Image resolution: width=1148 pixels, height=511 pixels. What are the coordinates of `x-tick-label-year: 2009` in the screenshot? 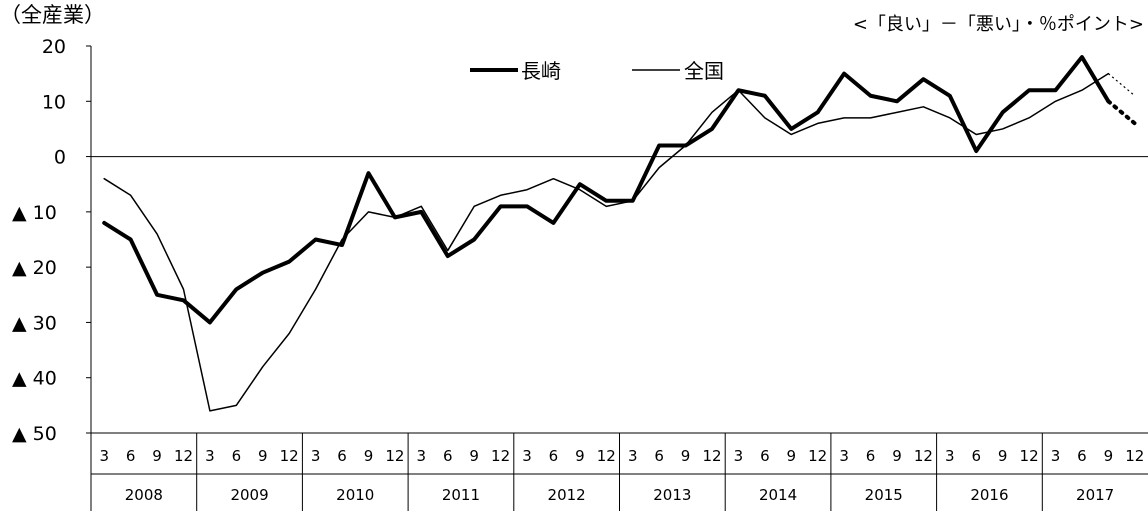 It's located at (249, 495).